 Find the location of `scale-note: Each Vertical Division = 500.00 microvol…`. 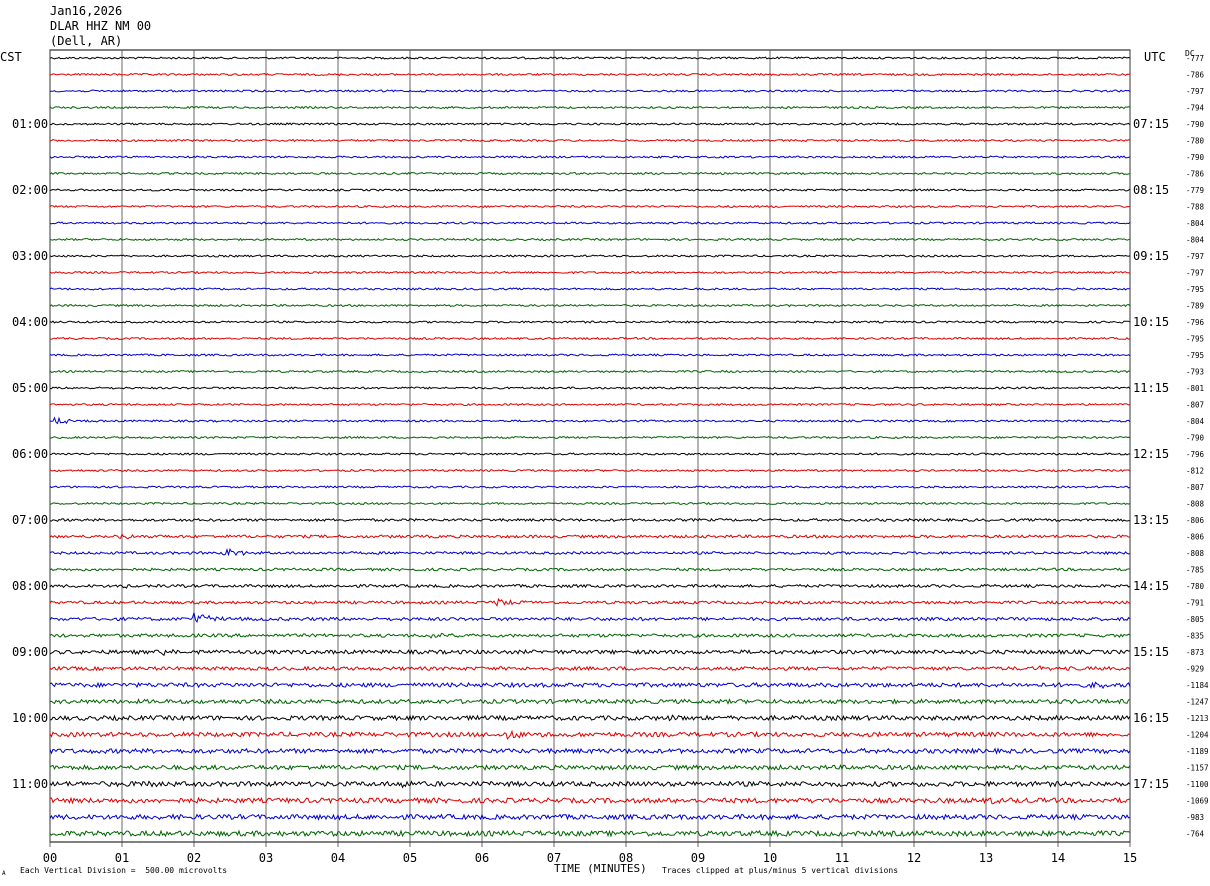

scale-note: Each Vertical Division = 500.00 microvol… is located at coordinates (124, 870).